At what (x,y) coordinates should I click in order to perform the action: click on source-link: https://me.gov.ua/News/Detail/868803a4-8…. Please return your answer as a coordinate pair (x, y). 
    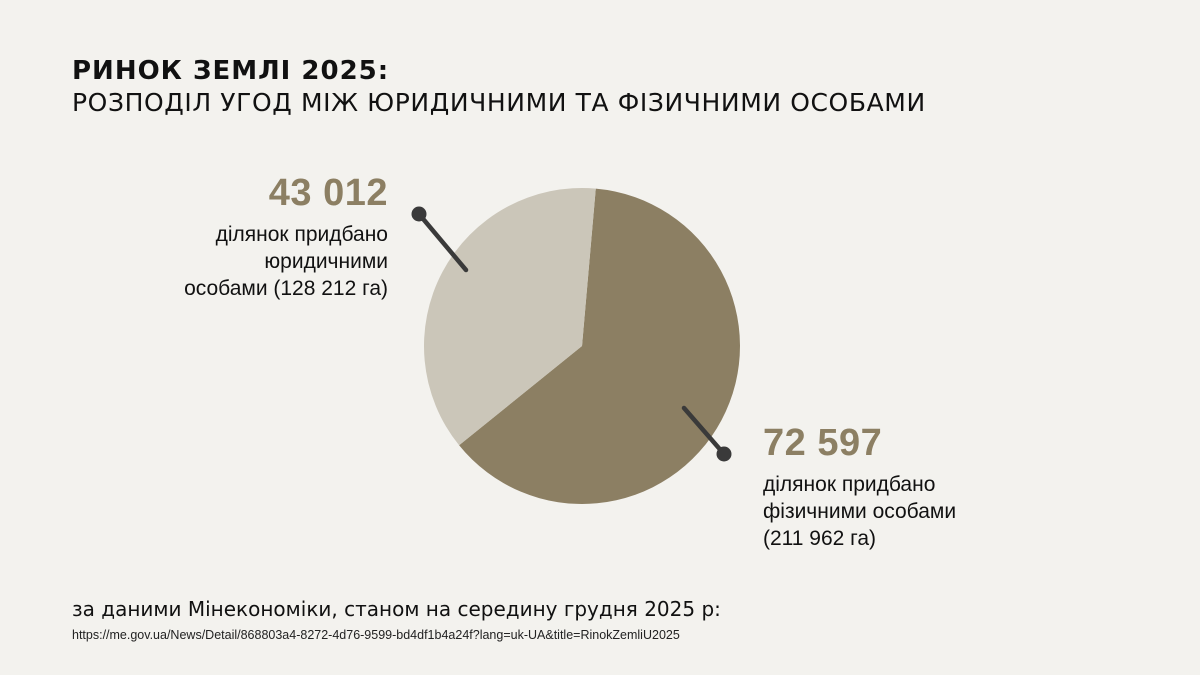
    Looking at the image, I should click on (376, 635).